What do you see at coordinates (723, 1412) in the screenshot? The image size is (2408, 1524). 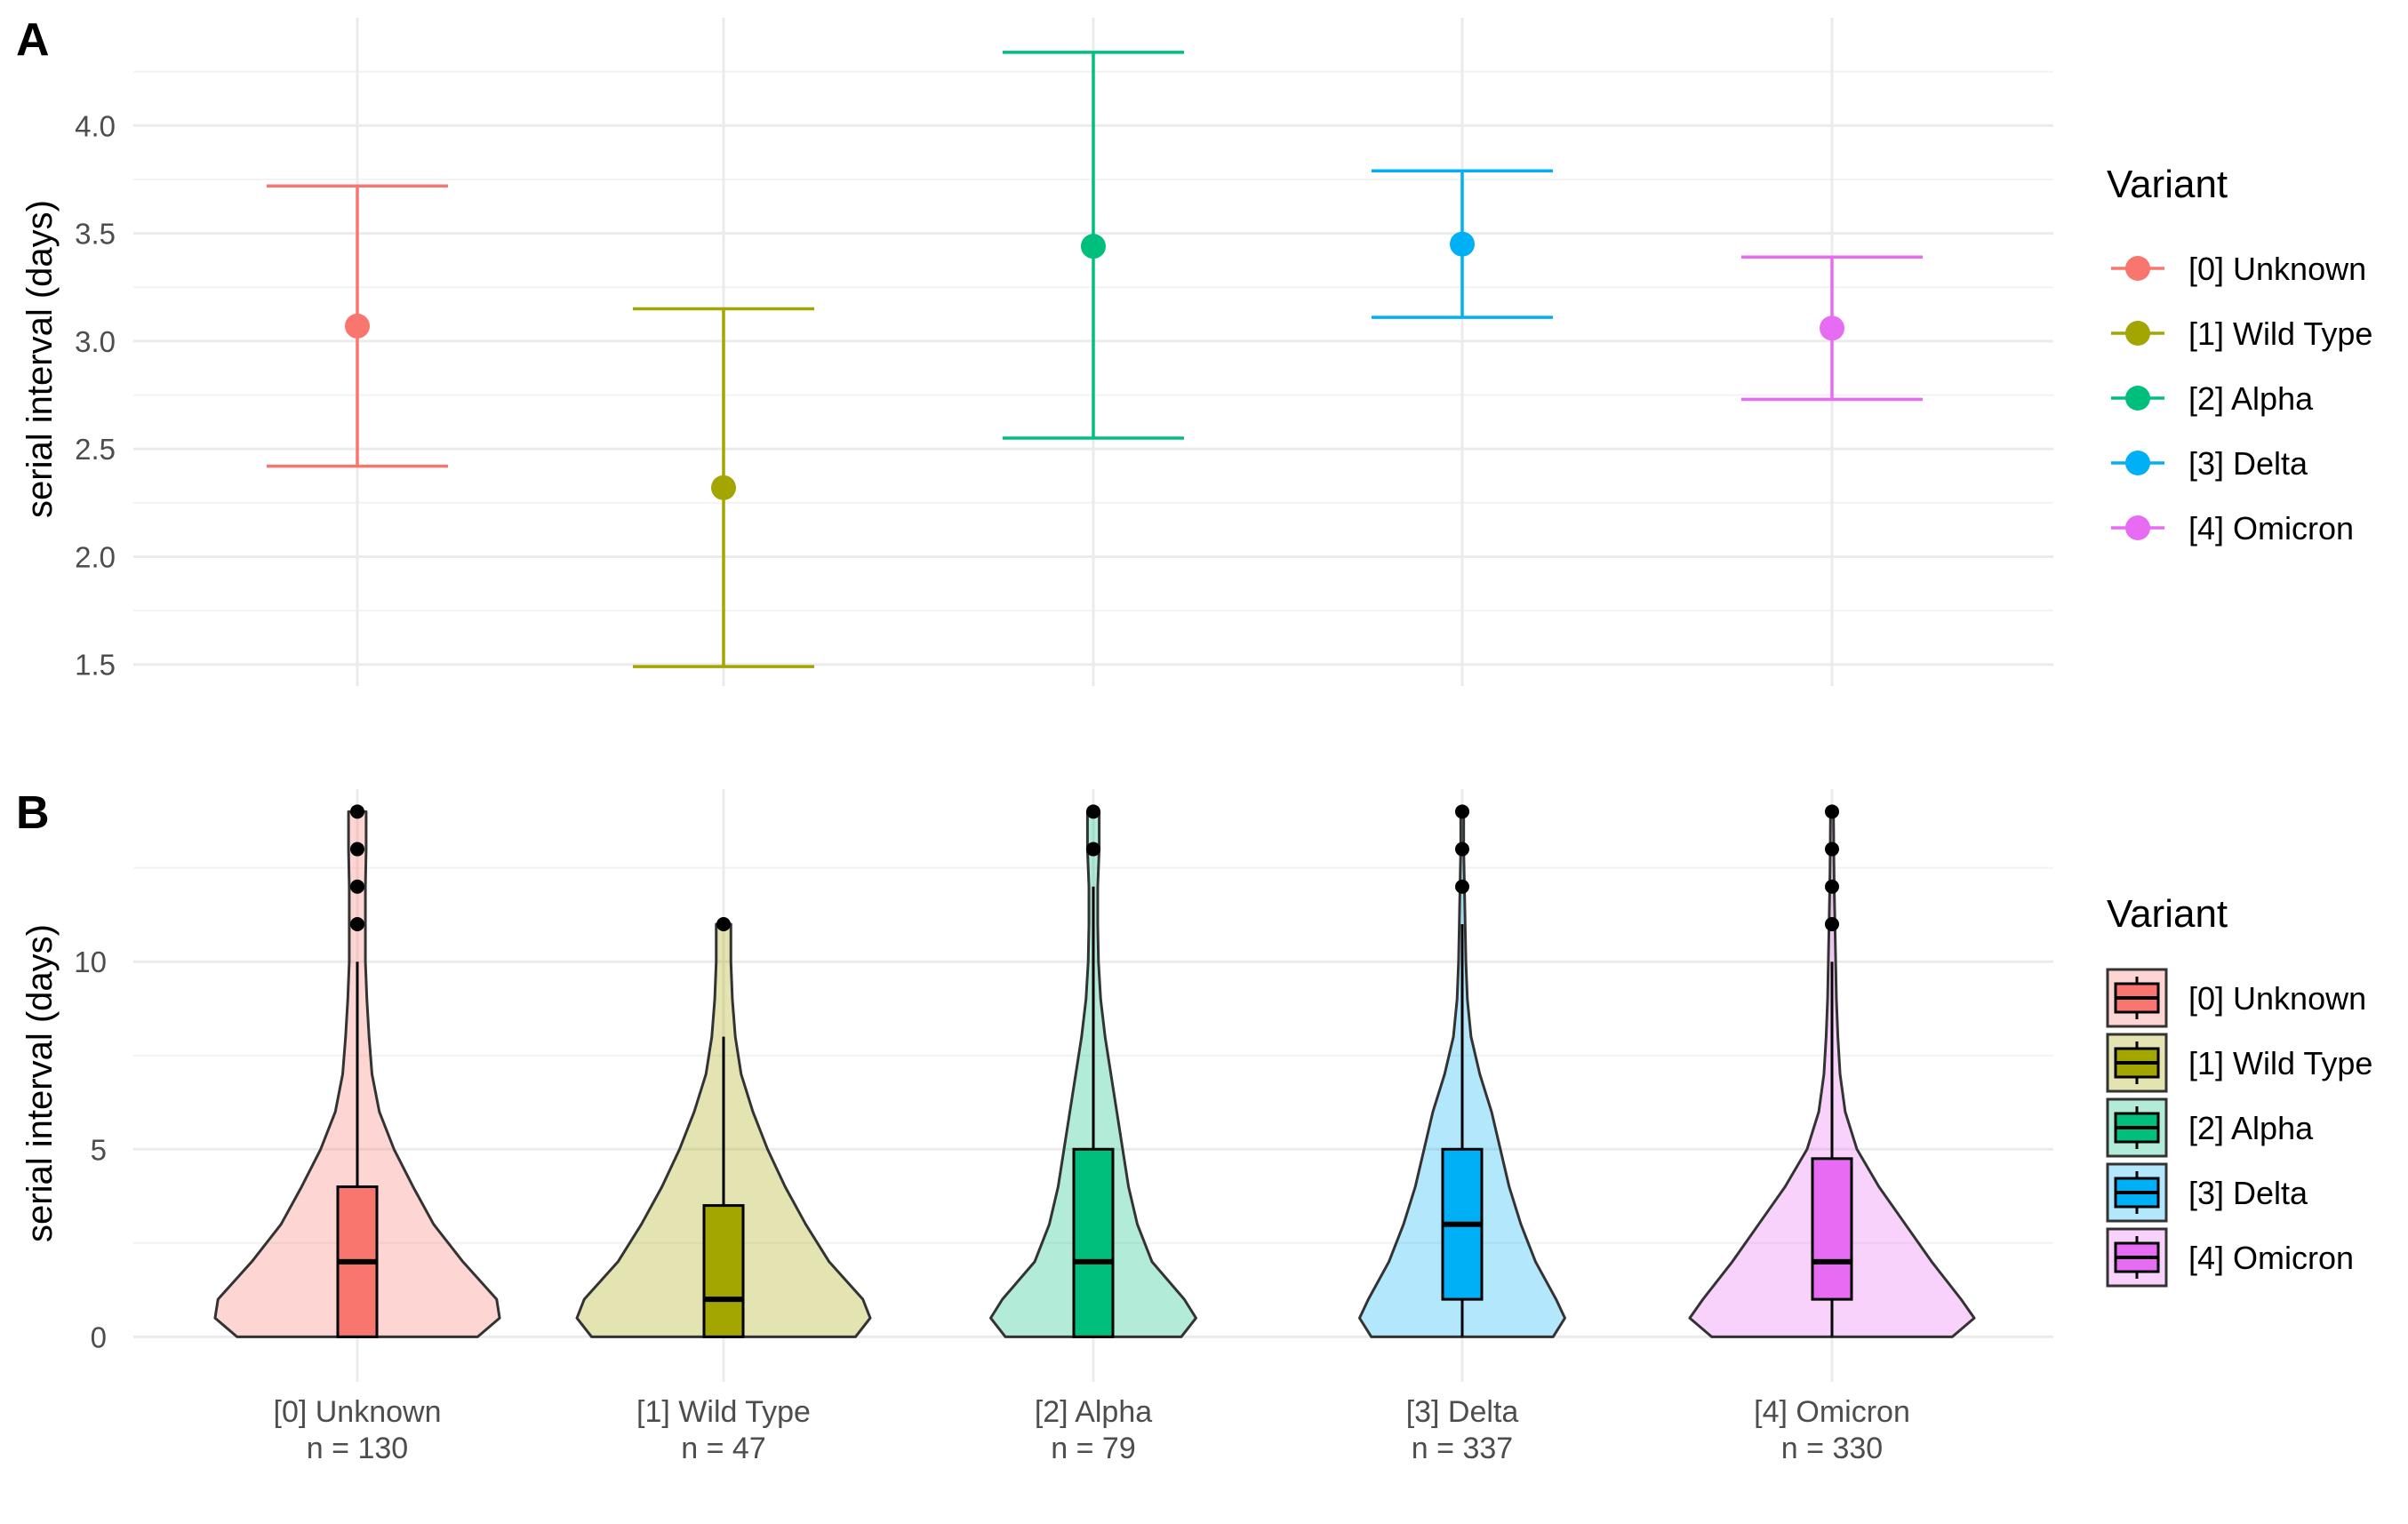 I see `x-category-label: [1] Wild Type` at bounding box center [723, 1412].